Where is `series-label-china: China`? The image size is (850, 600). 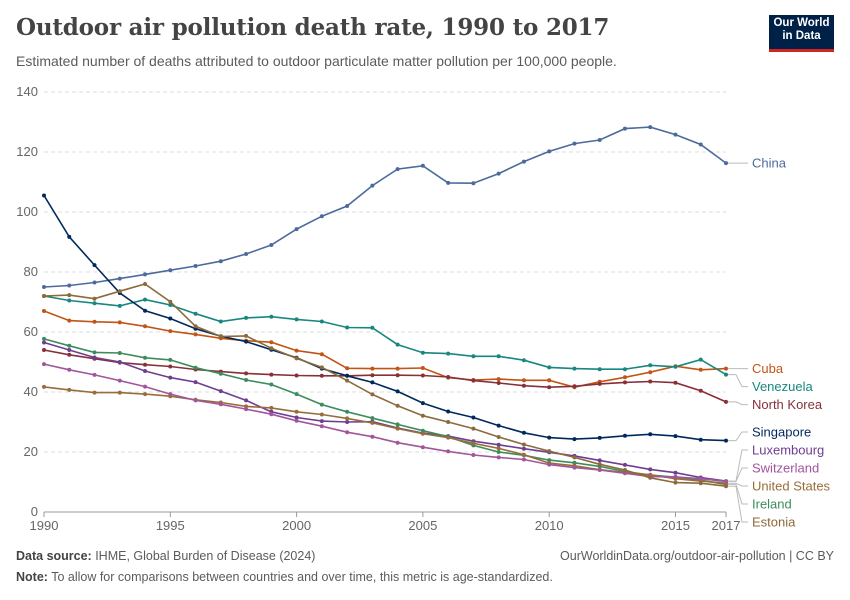 series-label-china: China is located at coordinates (769, 163).